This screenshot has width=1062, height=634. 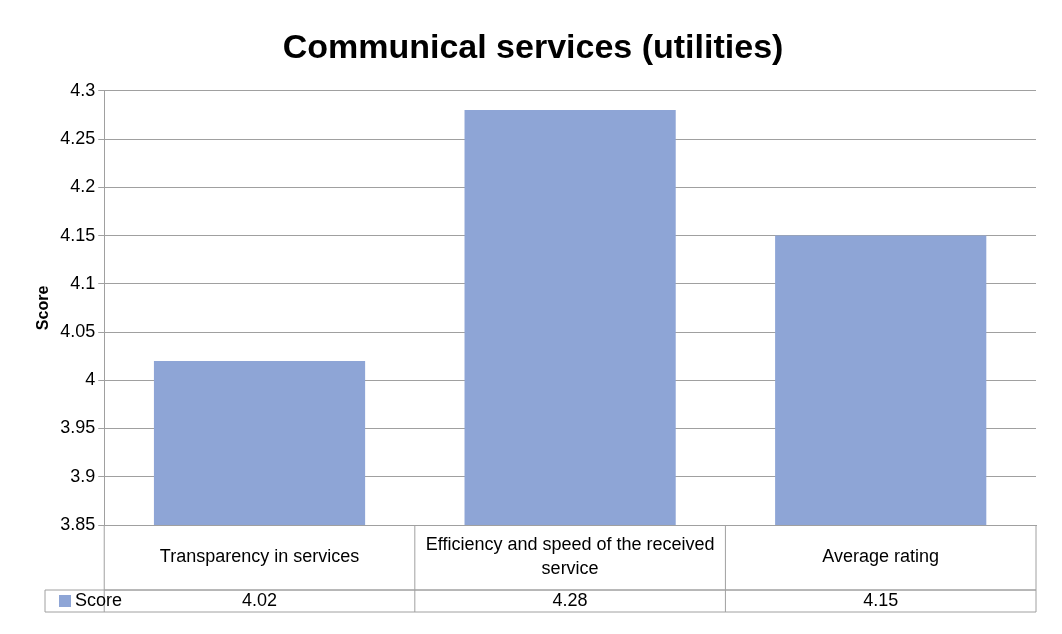 What do you see at coordinates (83, 89) in the screenshot?
I see `y-tick-label: 4.3` at bounding box center [83, 89].